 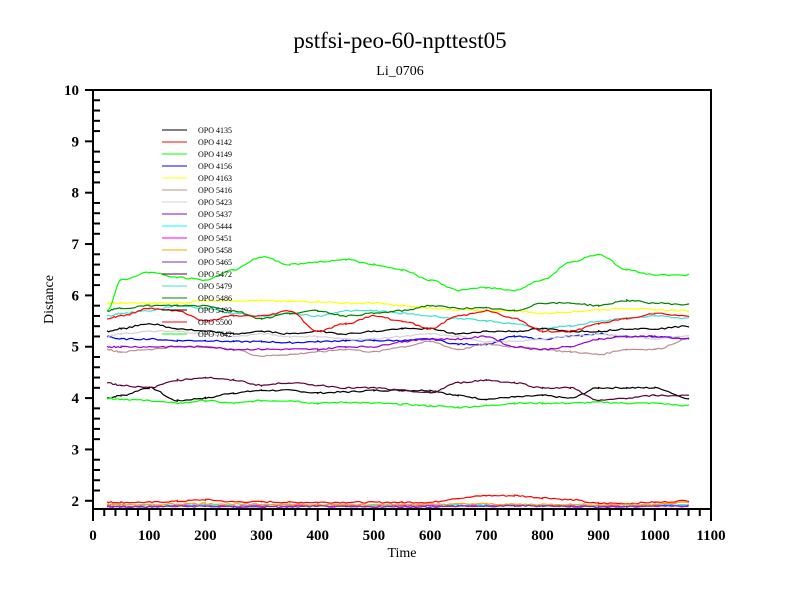 I want to click on legend-label: OPO 5500, so click(x=215, y=322).